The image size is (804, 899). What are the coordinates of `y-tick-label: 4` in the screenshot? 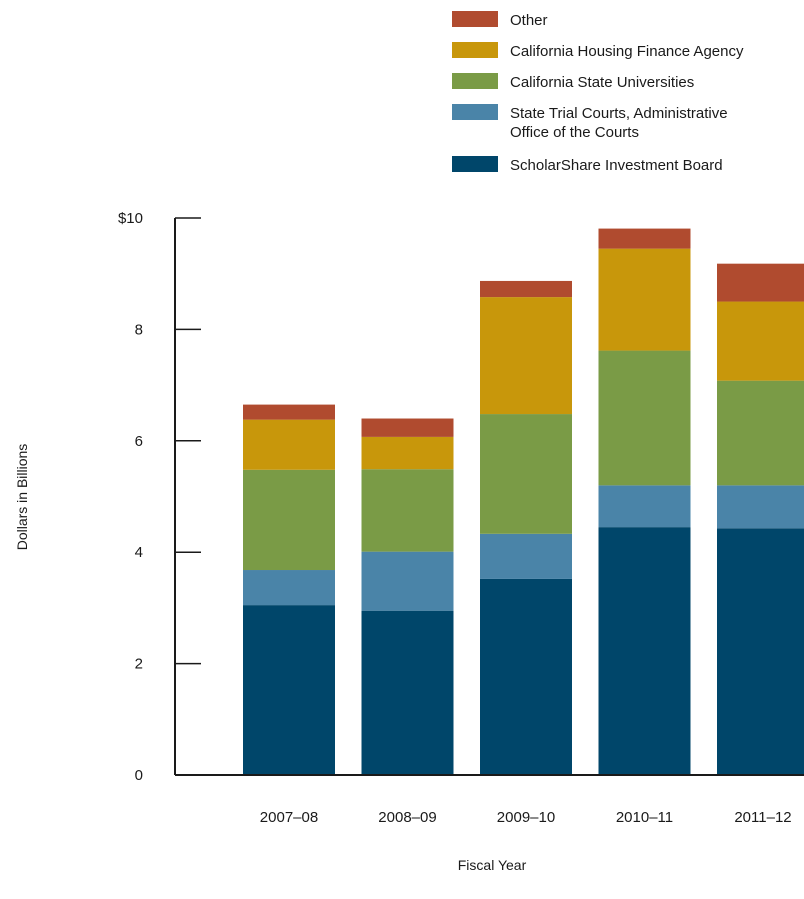 It's located at (139, 552).